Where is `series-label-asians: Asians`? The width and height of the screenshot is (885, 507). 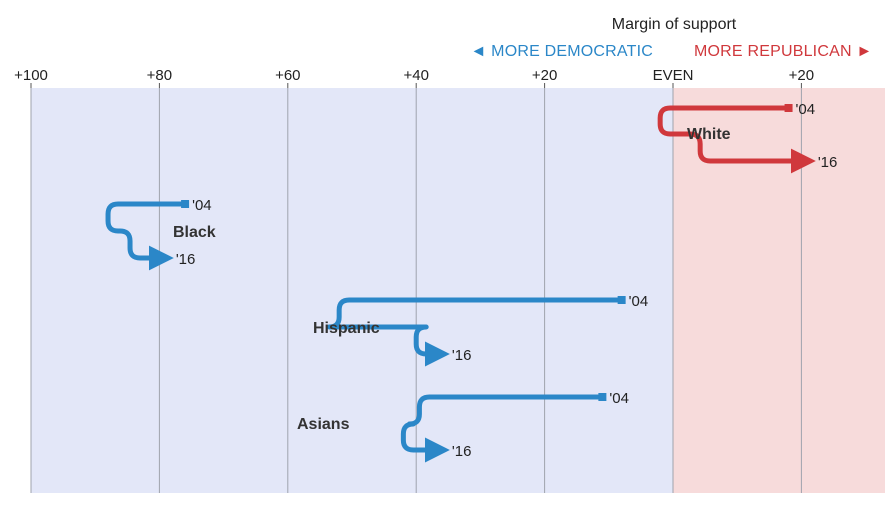
series-label-asians: Asians is located at coordinates (323, 424).